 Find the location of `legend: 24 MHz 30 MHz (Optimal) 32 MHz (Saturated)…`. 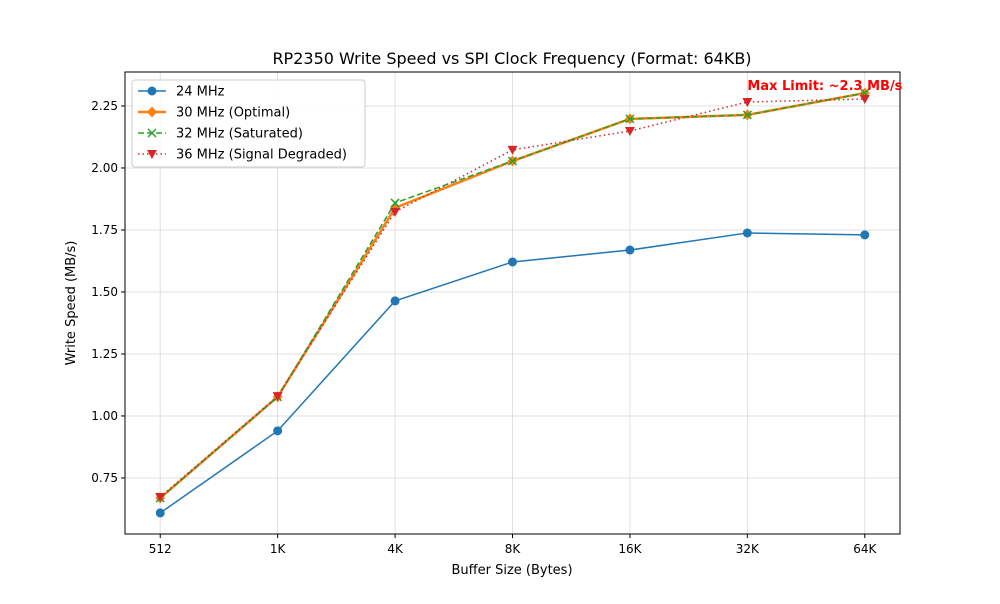

legend: 24 MHz 30 MHz (Optimal) 32 MHz (Saturated)… is located at coordinates (248, 123).